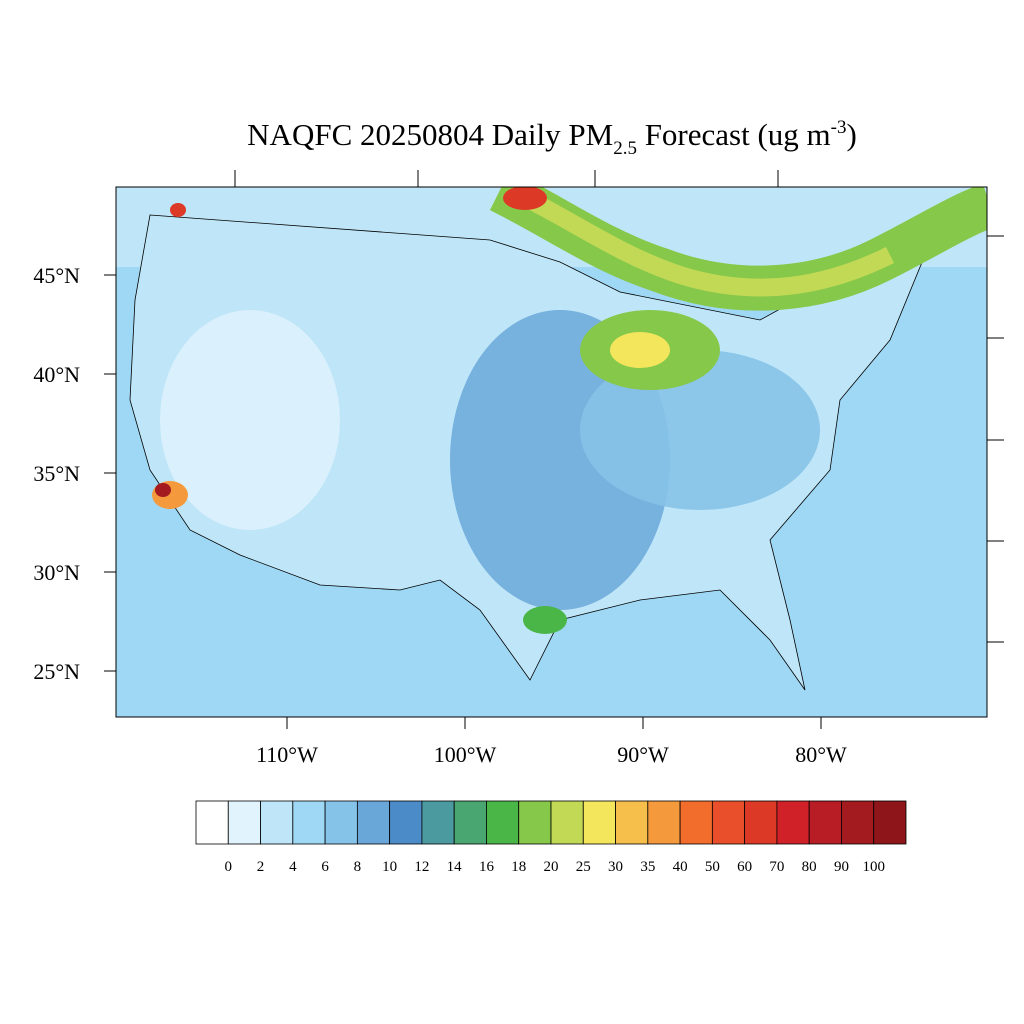  Describe the element at coordinates (56, 374) in the screenshot. I see `lat-label: 40°N` at that location.